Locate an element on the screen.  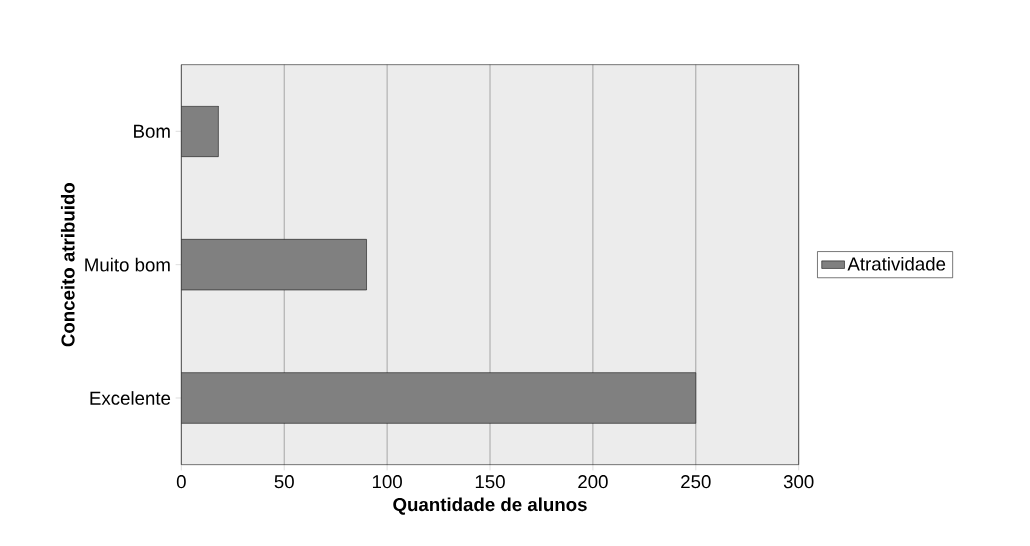
x-tick-label: 150 is located at coordinates (490, 482).